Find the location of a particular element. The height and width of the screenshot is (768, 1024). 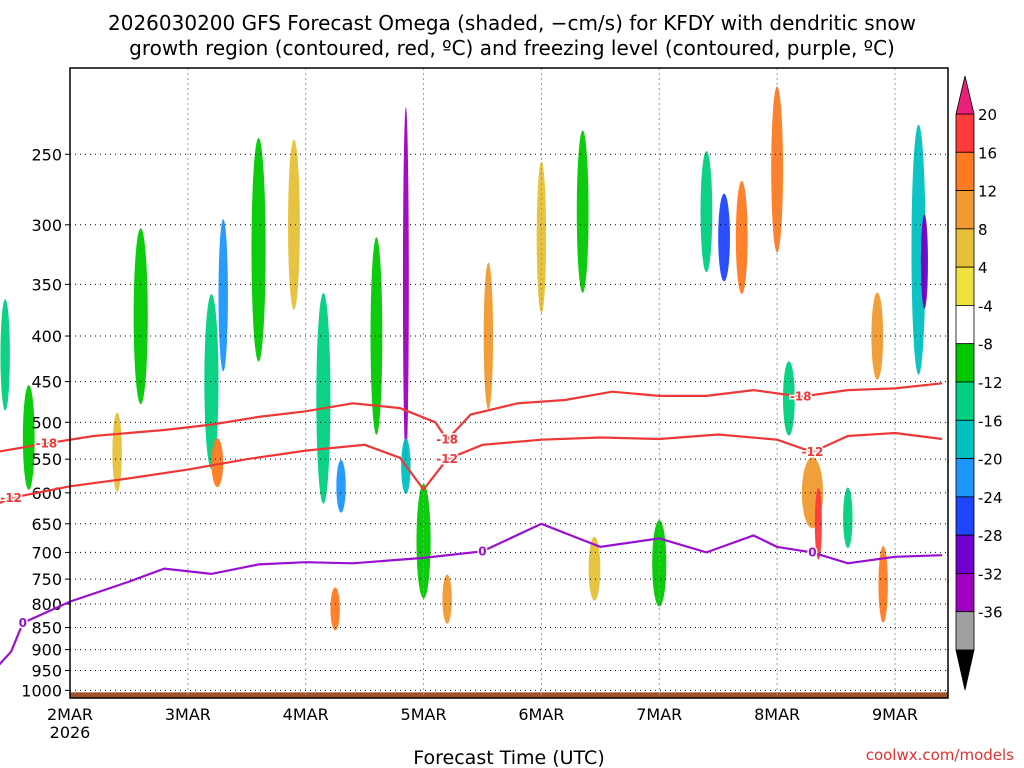

y-tick-label-12: 850 is located at coordinates (46, 627).